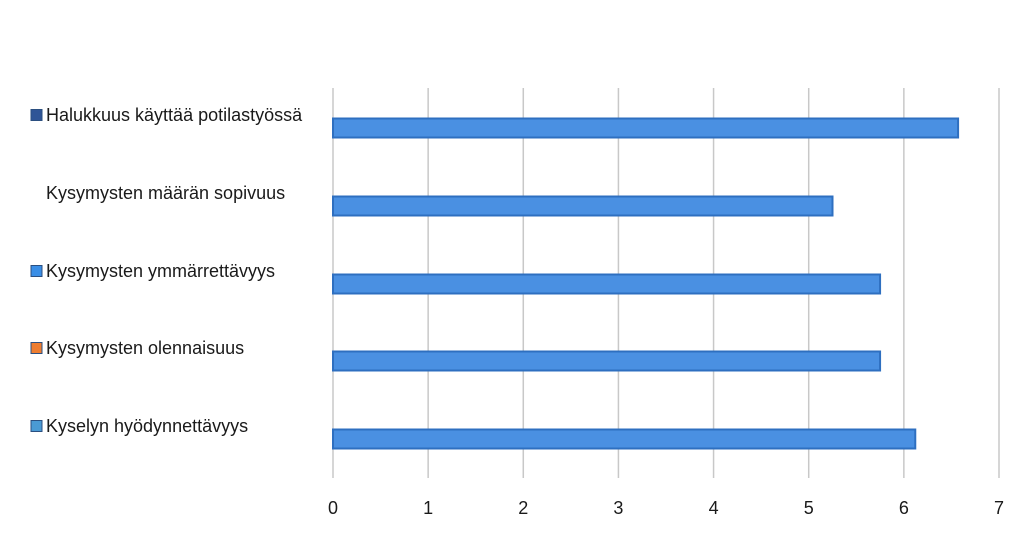 Image resolution: width=1024 pixels, height=548 pixels. What do you see at coordinates (714, 508) in the screenshot?
I see `x-tick-label-4: 4` at bounding box center [714, 508].